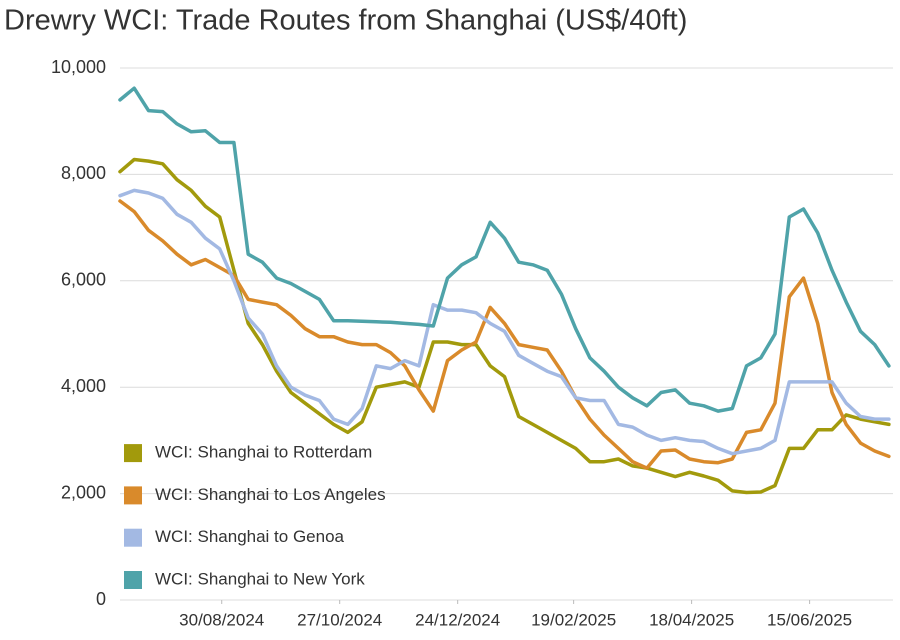  What do you see at coordinates (809, 619) in the screenshot?
I see `x-tick-label: 15/06/2025` at bounding box center [809, 619].